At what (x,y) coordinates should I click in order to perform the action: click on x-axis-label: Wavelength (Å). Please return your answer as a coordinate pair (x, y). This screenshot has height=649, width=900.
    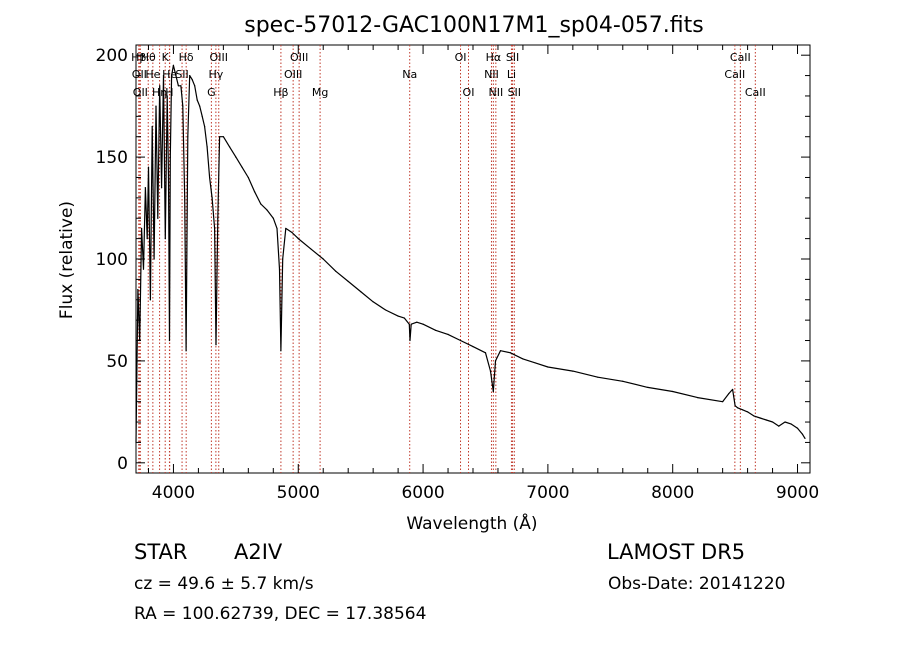
    Looking at the image, I should click on (471, 523).